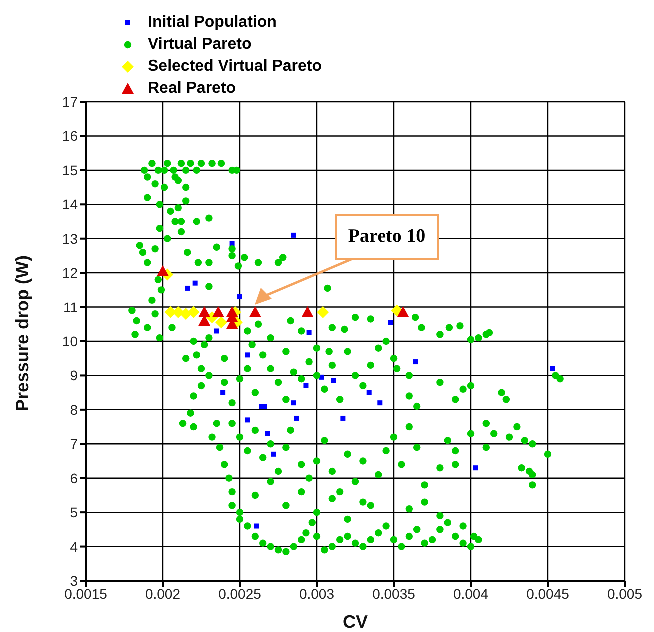 The image size is (654, 632). What do you see at coordinates (548, 594) in the screenshot?
I see `x-tick-label: 0.0045` at bounding box center [548, 594].